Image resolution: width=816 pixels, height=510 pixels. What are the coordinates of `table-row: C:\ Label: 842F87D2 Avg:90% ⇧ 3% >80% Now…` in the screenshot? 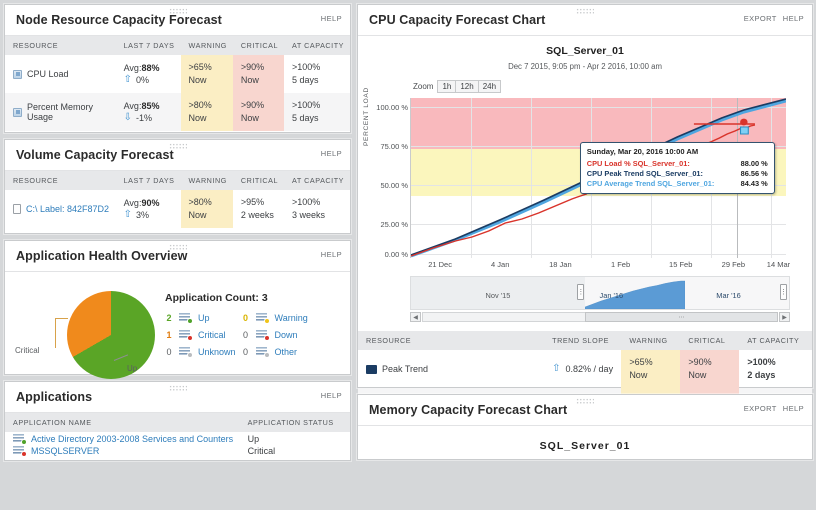 It's located at (177, 209).